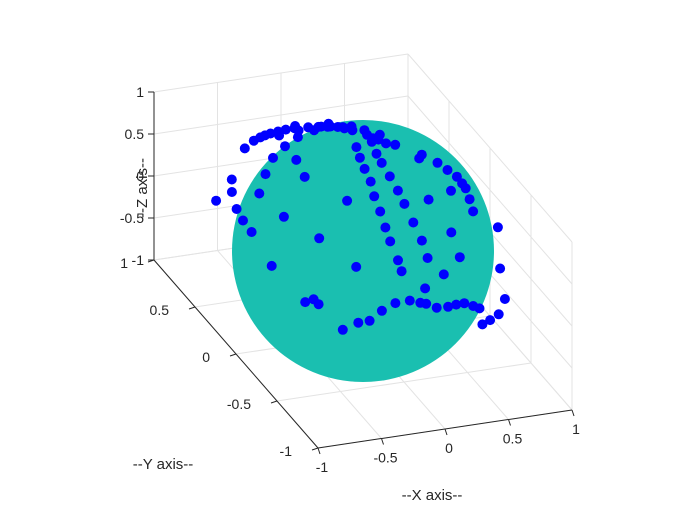 The height and width of the screenshot is (525, 700). I want to click on y-axis-label: --Y axis--, so click(163, 464).